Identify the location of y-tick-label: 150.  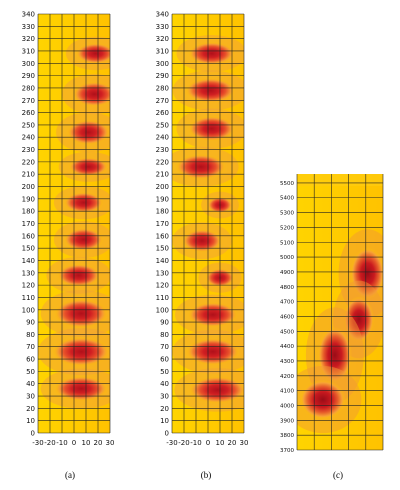
(162, 249).